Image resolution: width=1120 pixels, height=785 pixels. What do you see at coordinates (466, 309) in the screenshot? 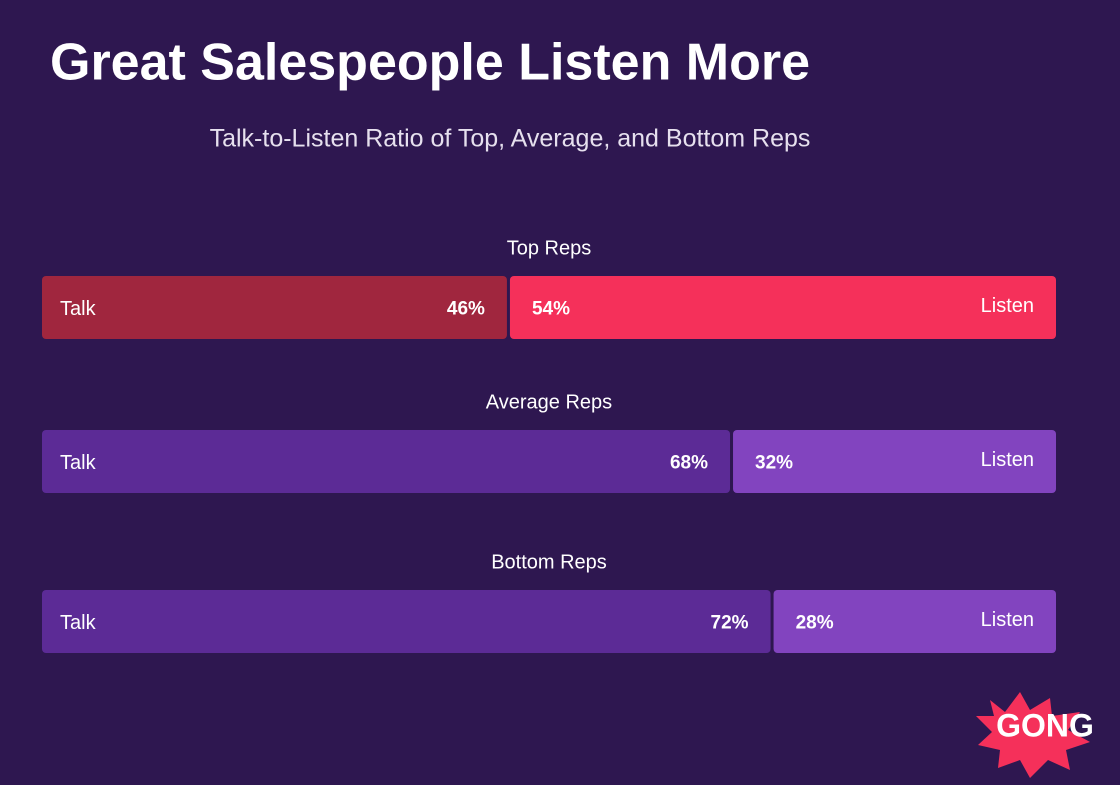
I see `value-label: 46%` at bounding box center [466, 309].